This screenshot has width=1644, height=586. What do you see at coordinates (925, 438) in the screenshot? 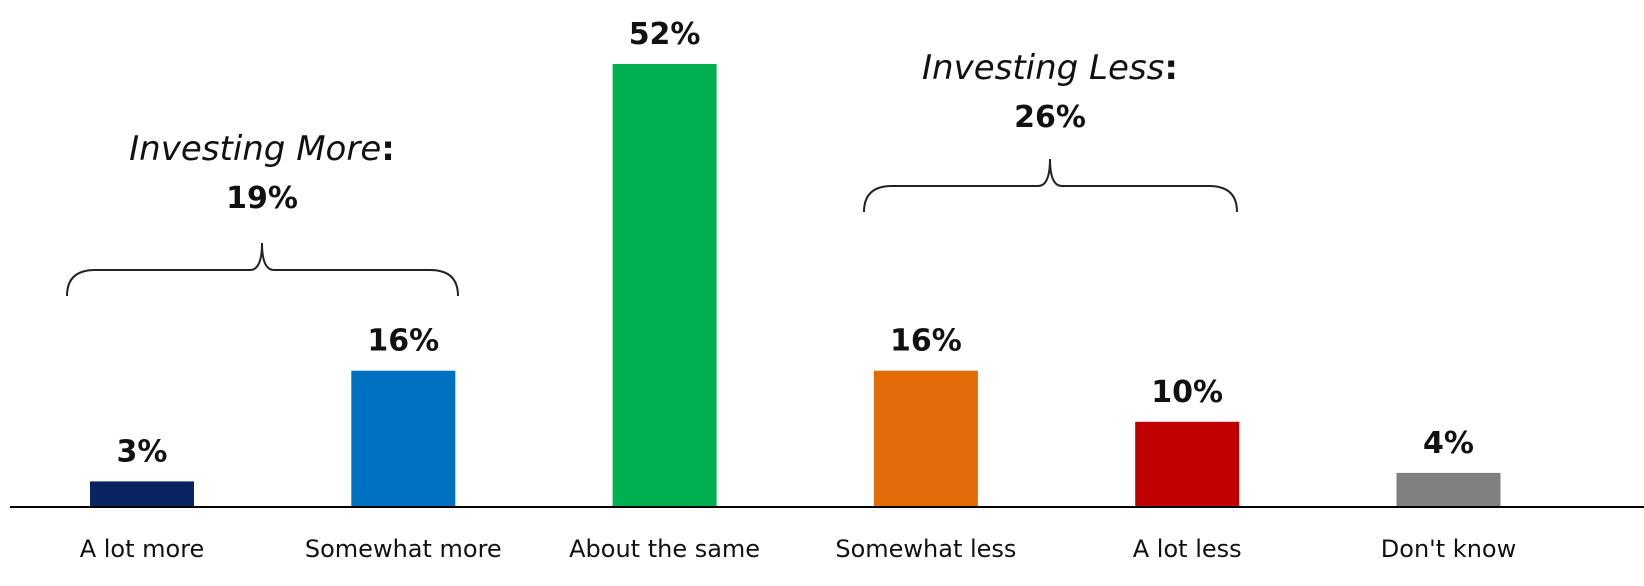
I see `bar-somewhat-less` at bounding box center [925, 438].